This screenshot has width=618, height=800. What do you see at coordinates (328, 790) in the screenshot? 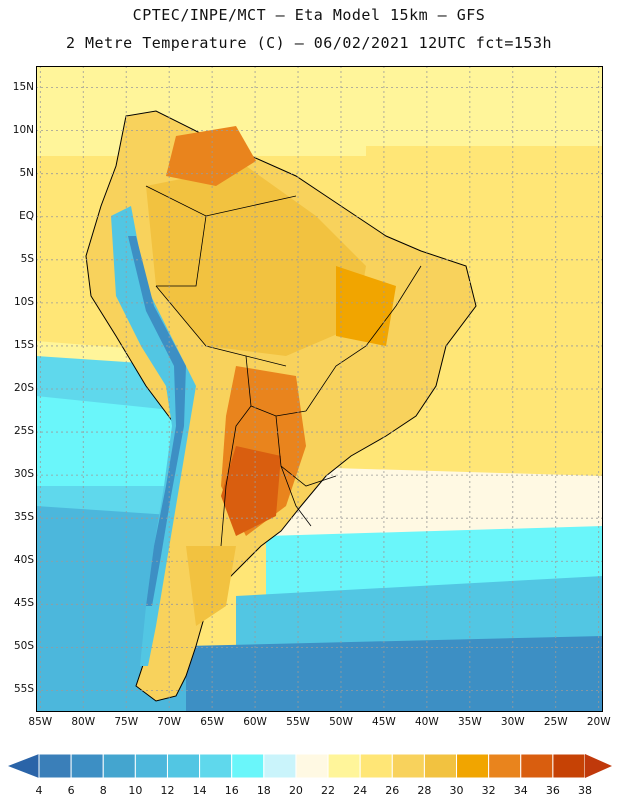
I see `colorbar-level-label: 22` at bounding box center [328, 790].